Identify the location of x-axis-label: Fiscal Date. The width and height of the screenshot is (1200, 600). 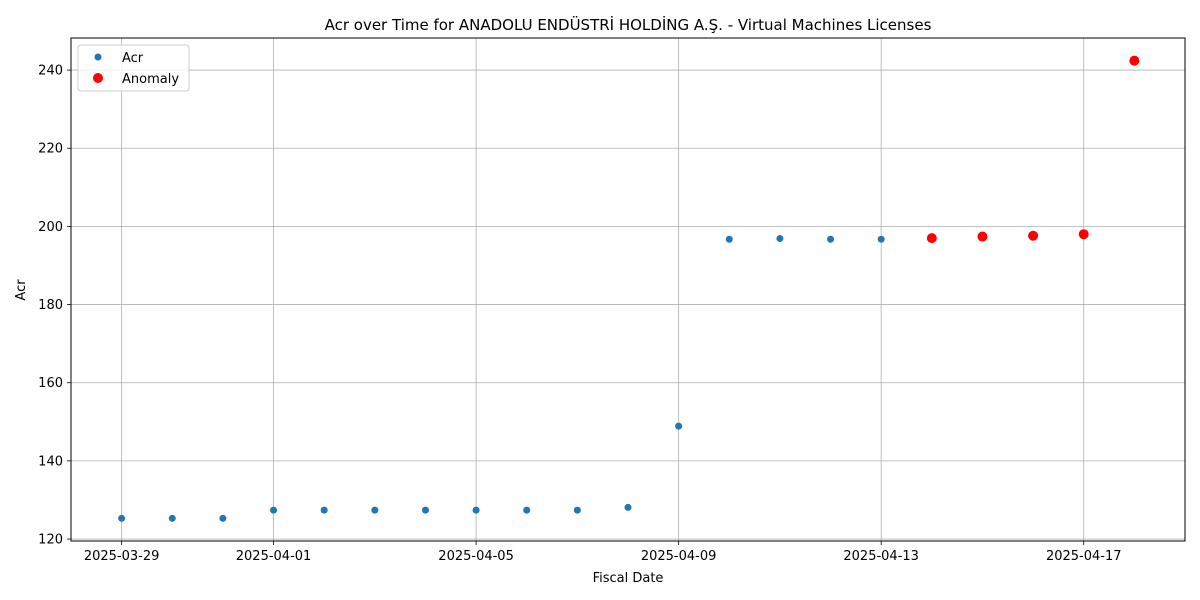
(628, 578).